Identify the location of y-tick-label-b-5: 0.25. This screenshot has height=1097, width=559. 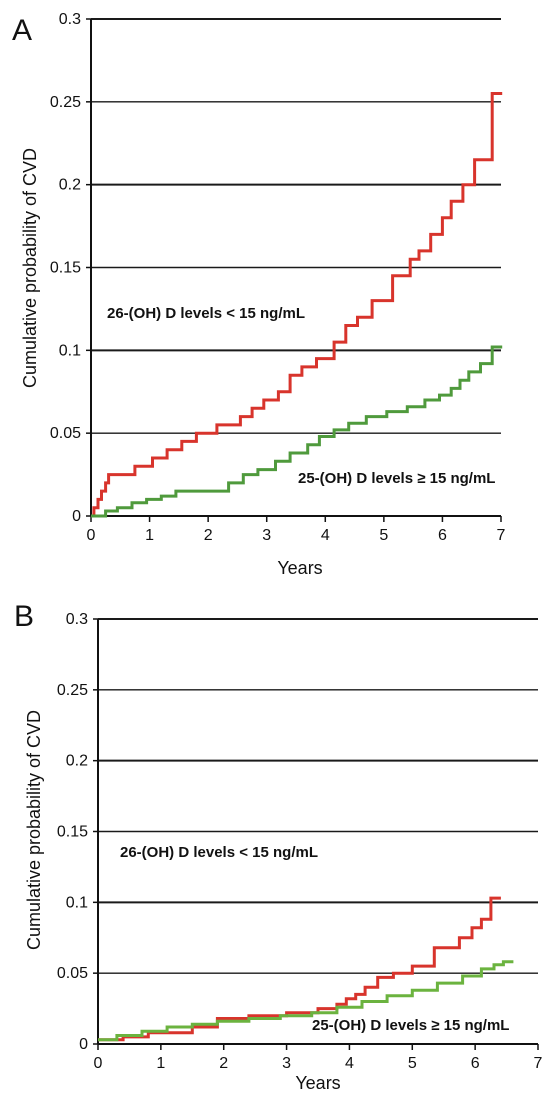
(72, 690).